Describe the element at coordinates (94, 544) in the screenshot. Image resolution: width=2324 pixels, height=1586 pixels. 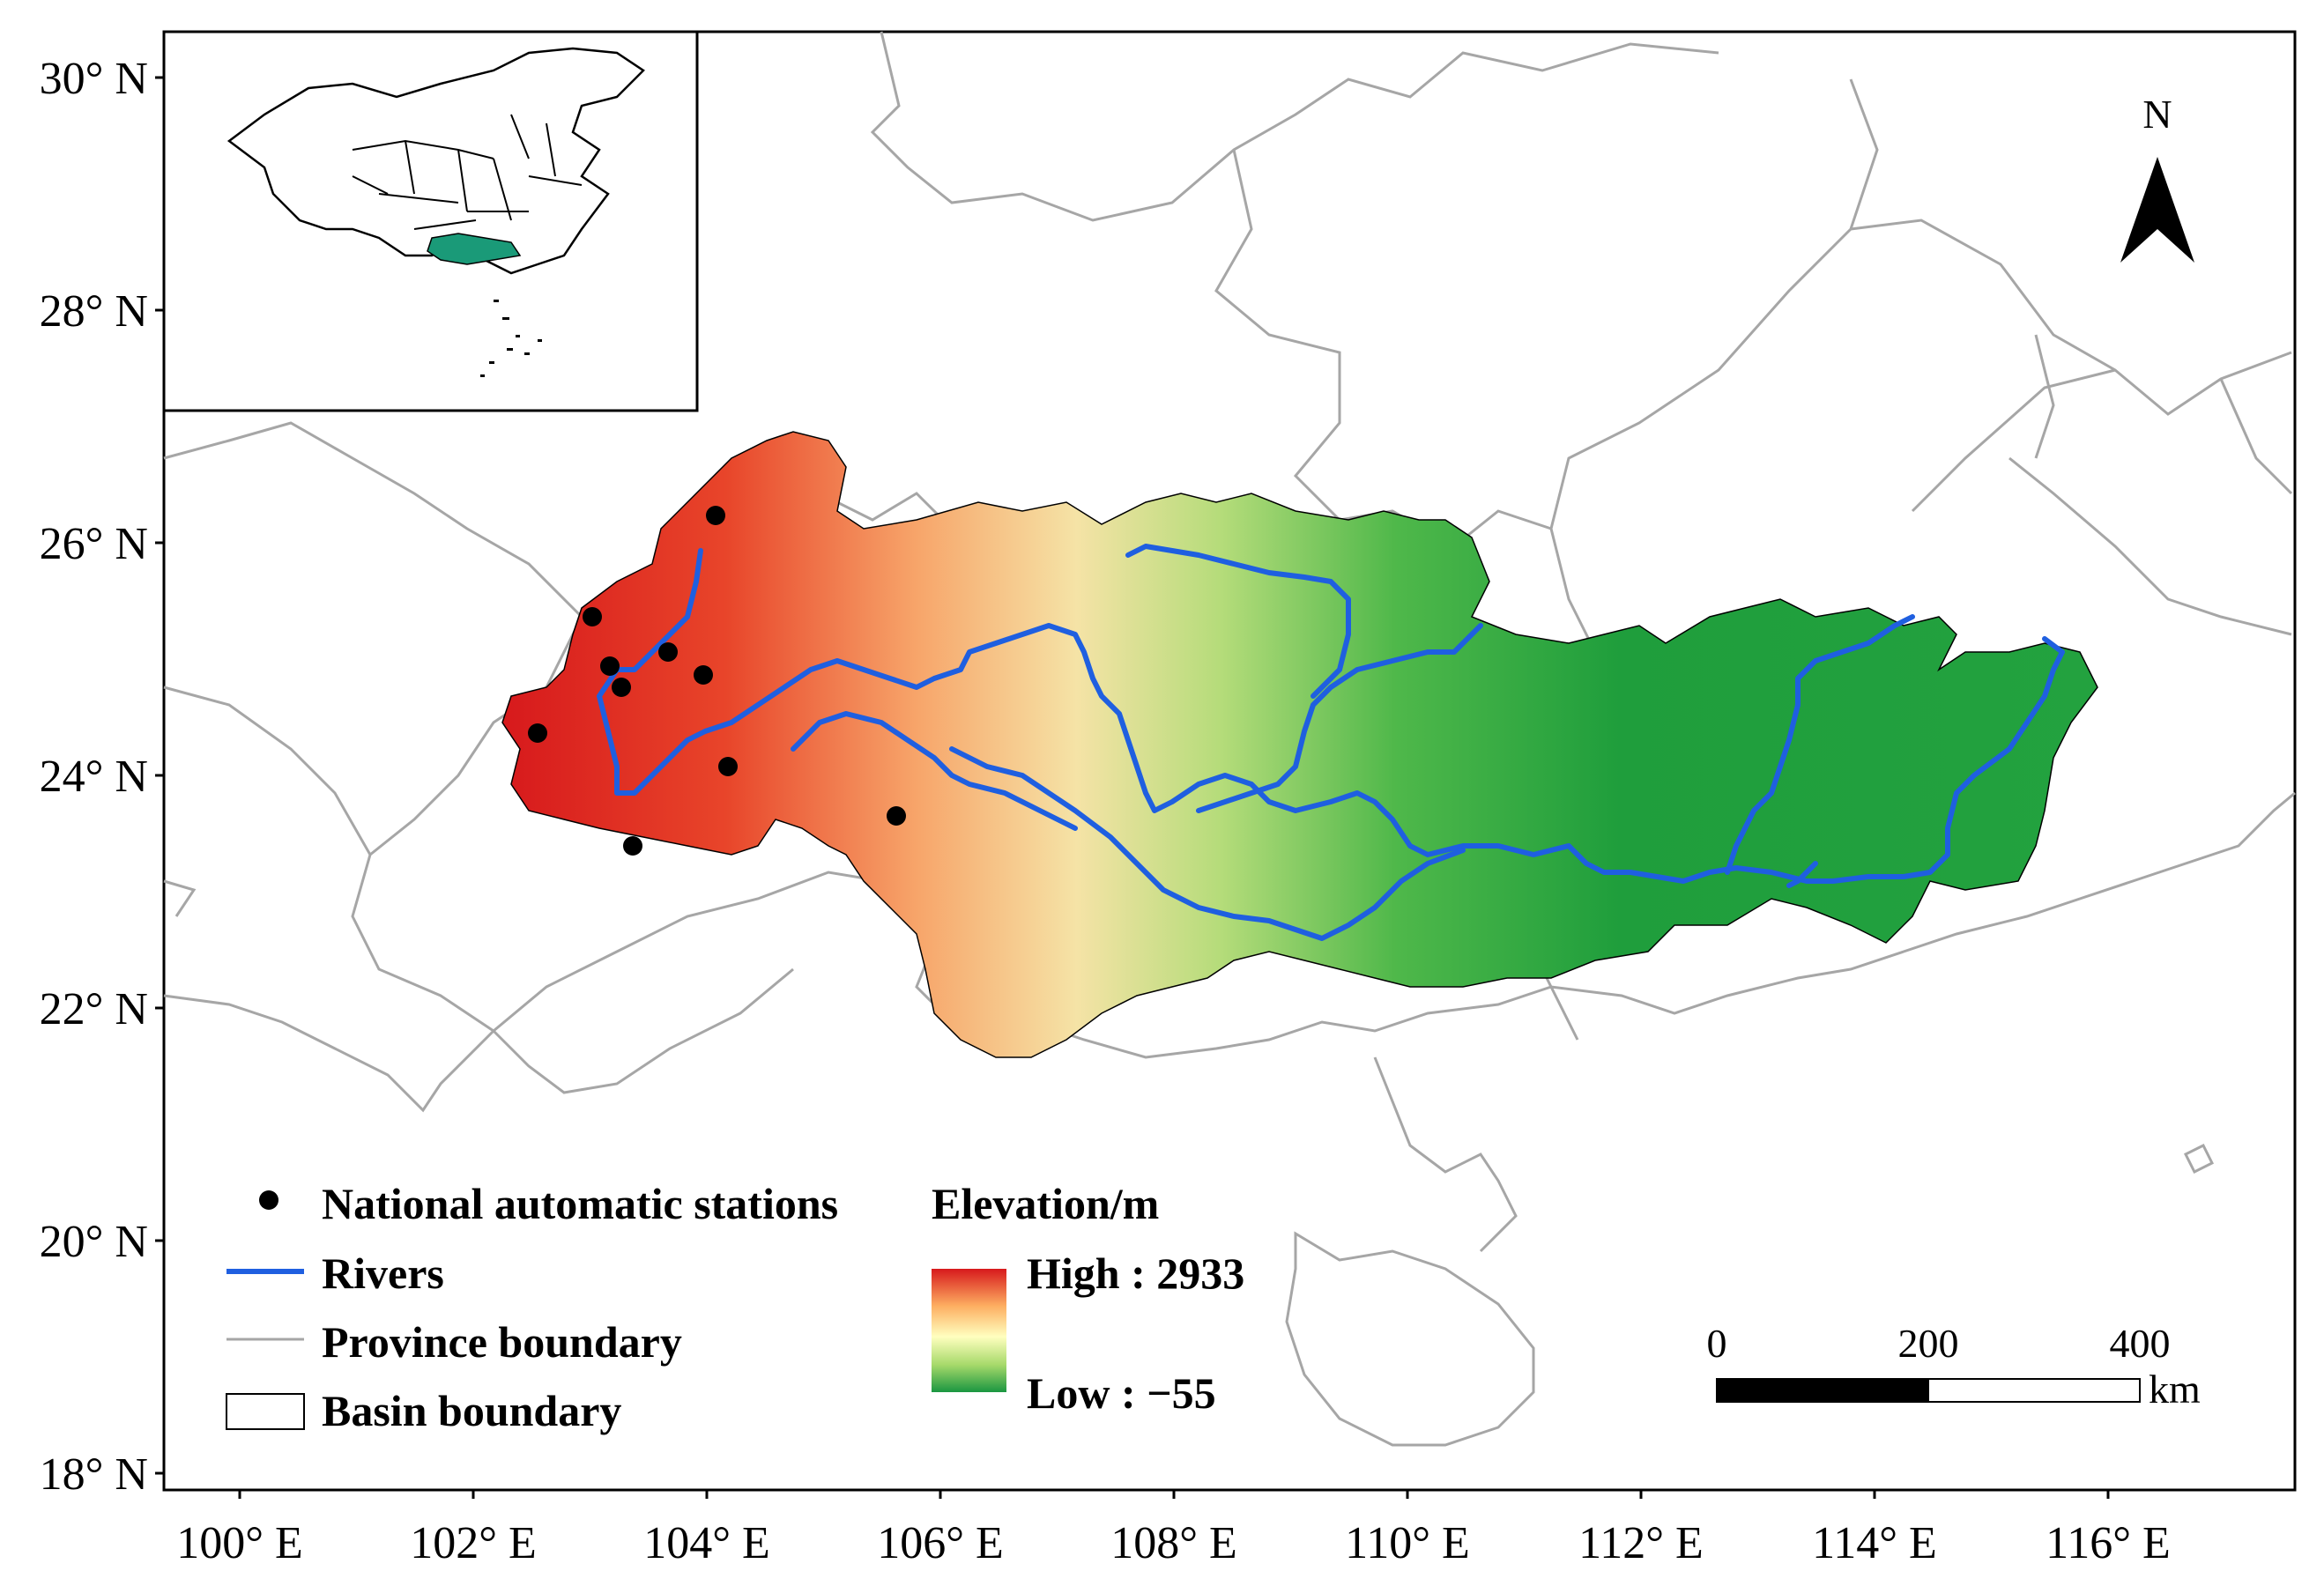
I see `lat-label: 26° N` at that location.